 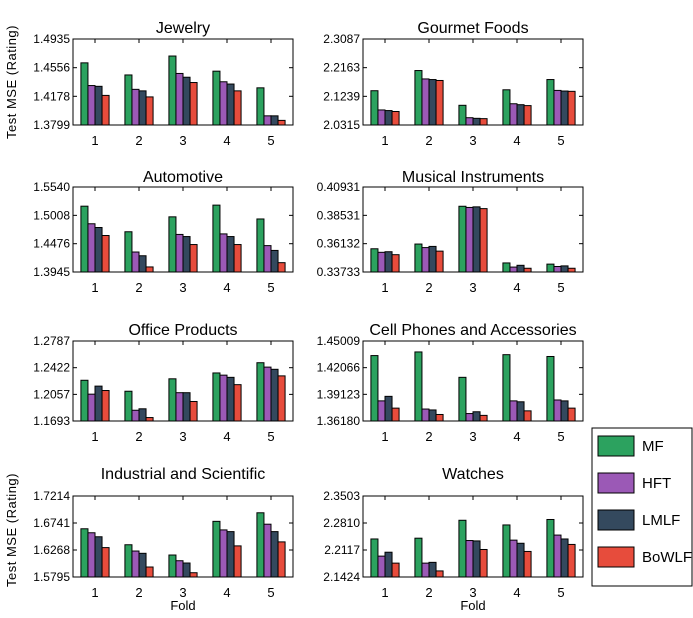 What do you see at coordinates (163, 84) in the screenshot?
I see `panel-1: Jewelry 1.4935 1.4556 1.4178 1.3799 1 2 3 4 5` at bounding box center [163, 84].